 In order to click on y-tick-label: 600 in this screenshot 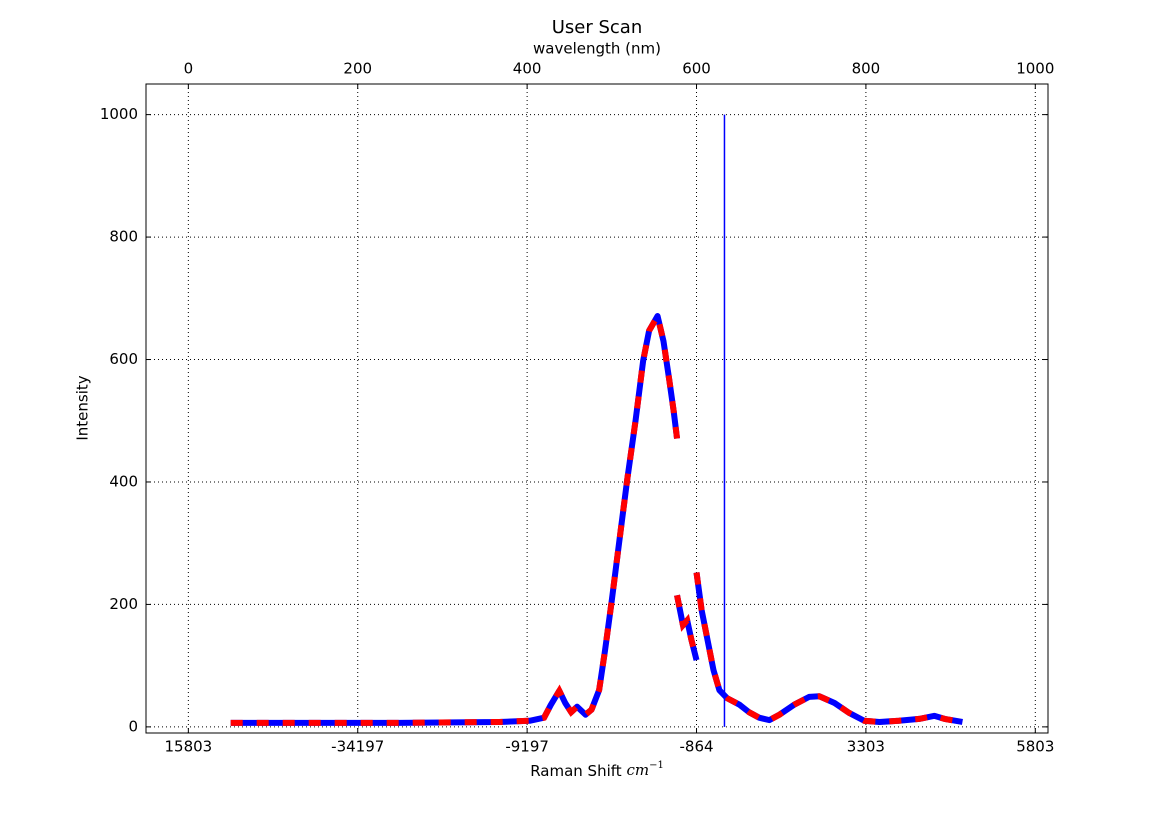, I will do `click(123, 359)`.